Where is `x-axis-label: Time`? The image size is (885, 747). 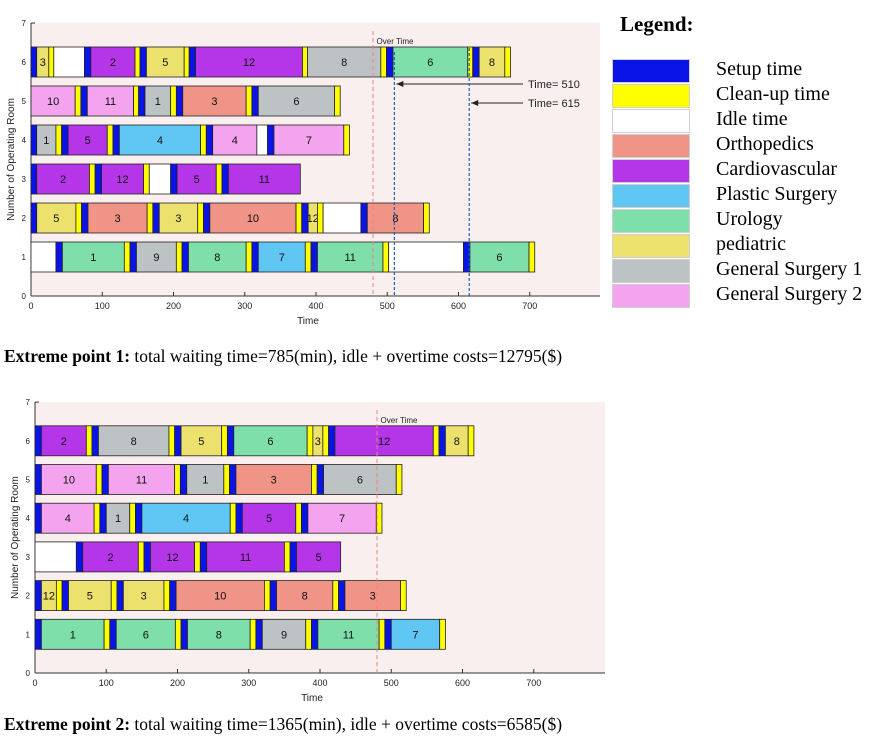 x-axis-label: Time is located at coordinates (312, 698).